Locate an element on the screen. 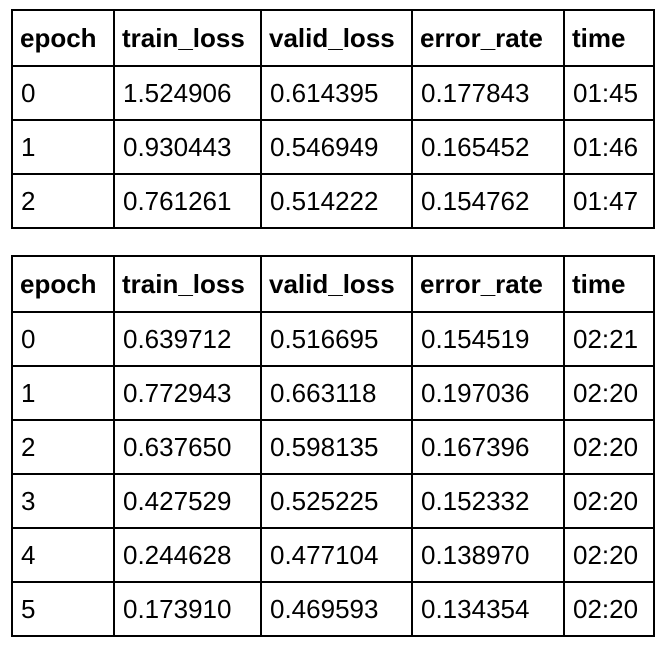  cell-valid-loss: 0.477104 is located at coordinates (336, 555).